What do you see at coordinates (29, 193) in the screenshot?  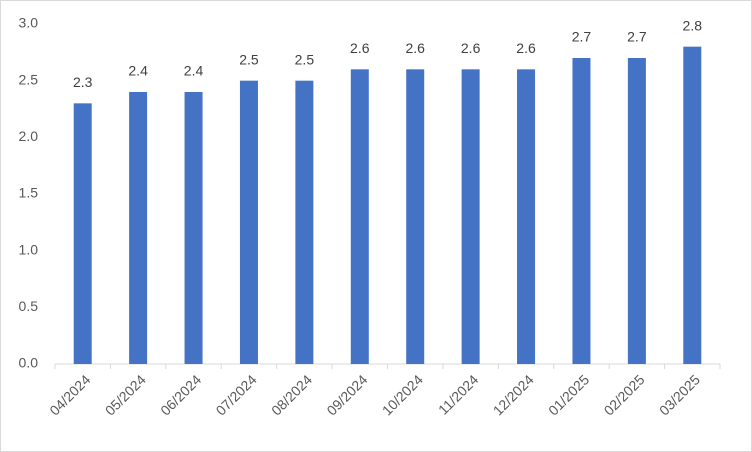 I see `y-tick-label: 1.5` at bounding box center [29, 193].